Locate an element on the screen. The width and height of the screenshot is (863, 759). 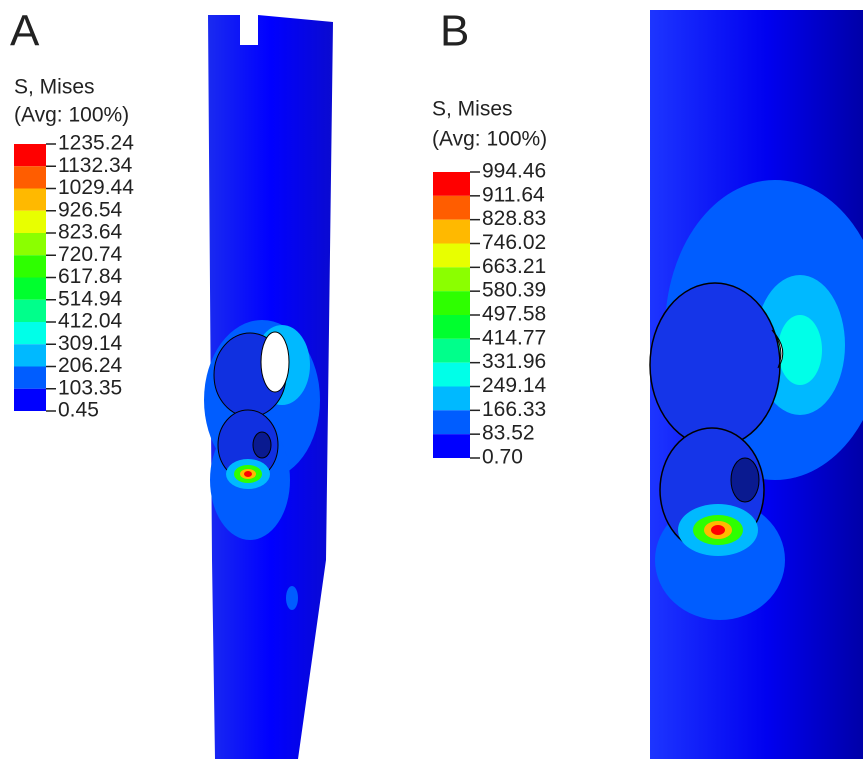
legend-label: 994.46 is located at coordinates (514, 171).